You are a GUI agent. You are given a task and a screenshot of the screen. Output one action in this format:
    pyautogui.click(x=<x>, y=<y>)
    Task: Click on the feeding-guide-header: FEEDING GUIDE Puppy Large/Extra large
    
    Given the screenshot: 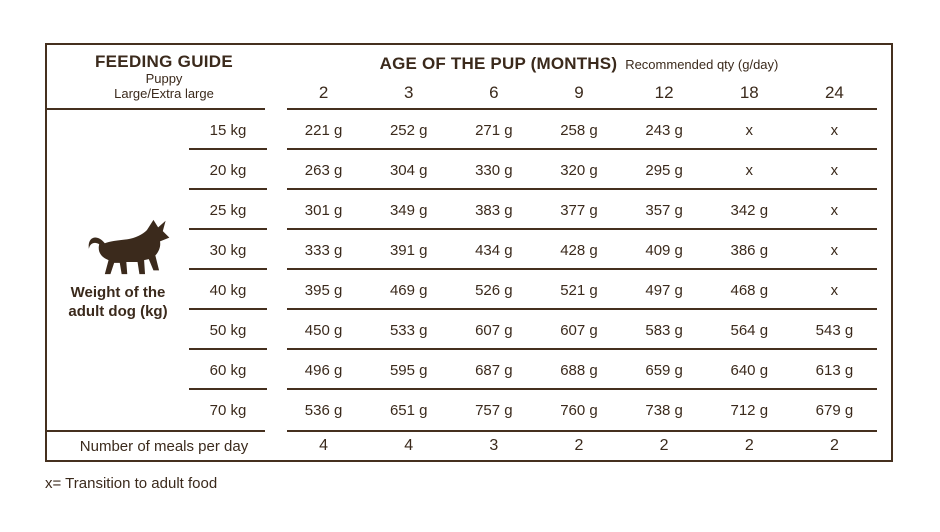 What is the action you would take?
    pyautogui.click(x=164, y=76)
    